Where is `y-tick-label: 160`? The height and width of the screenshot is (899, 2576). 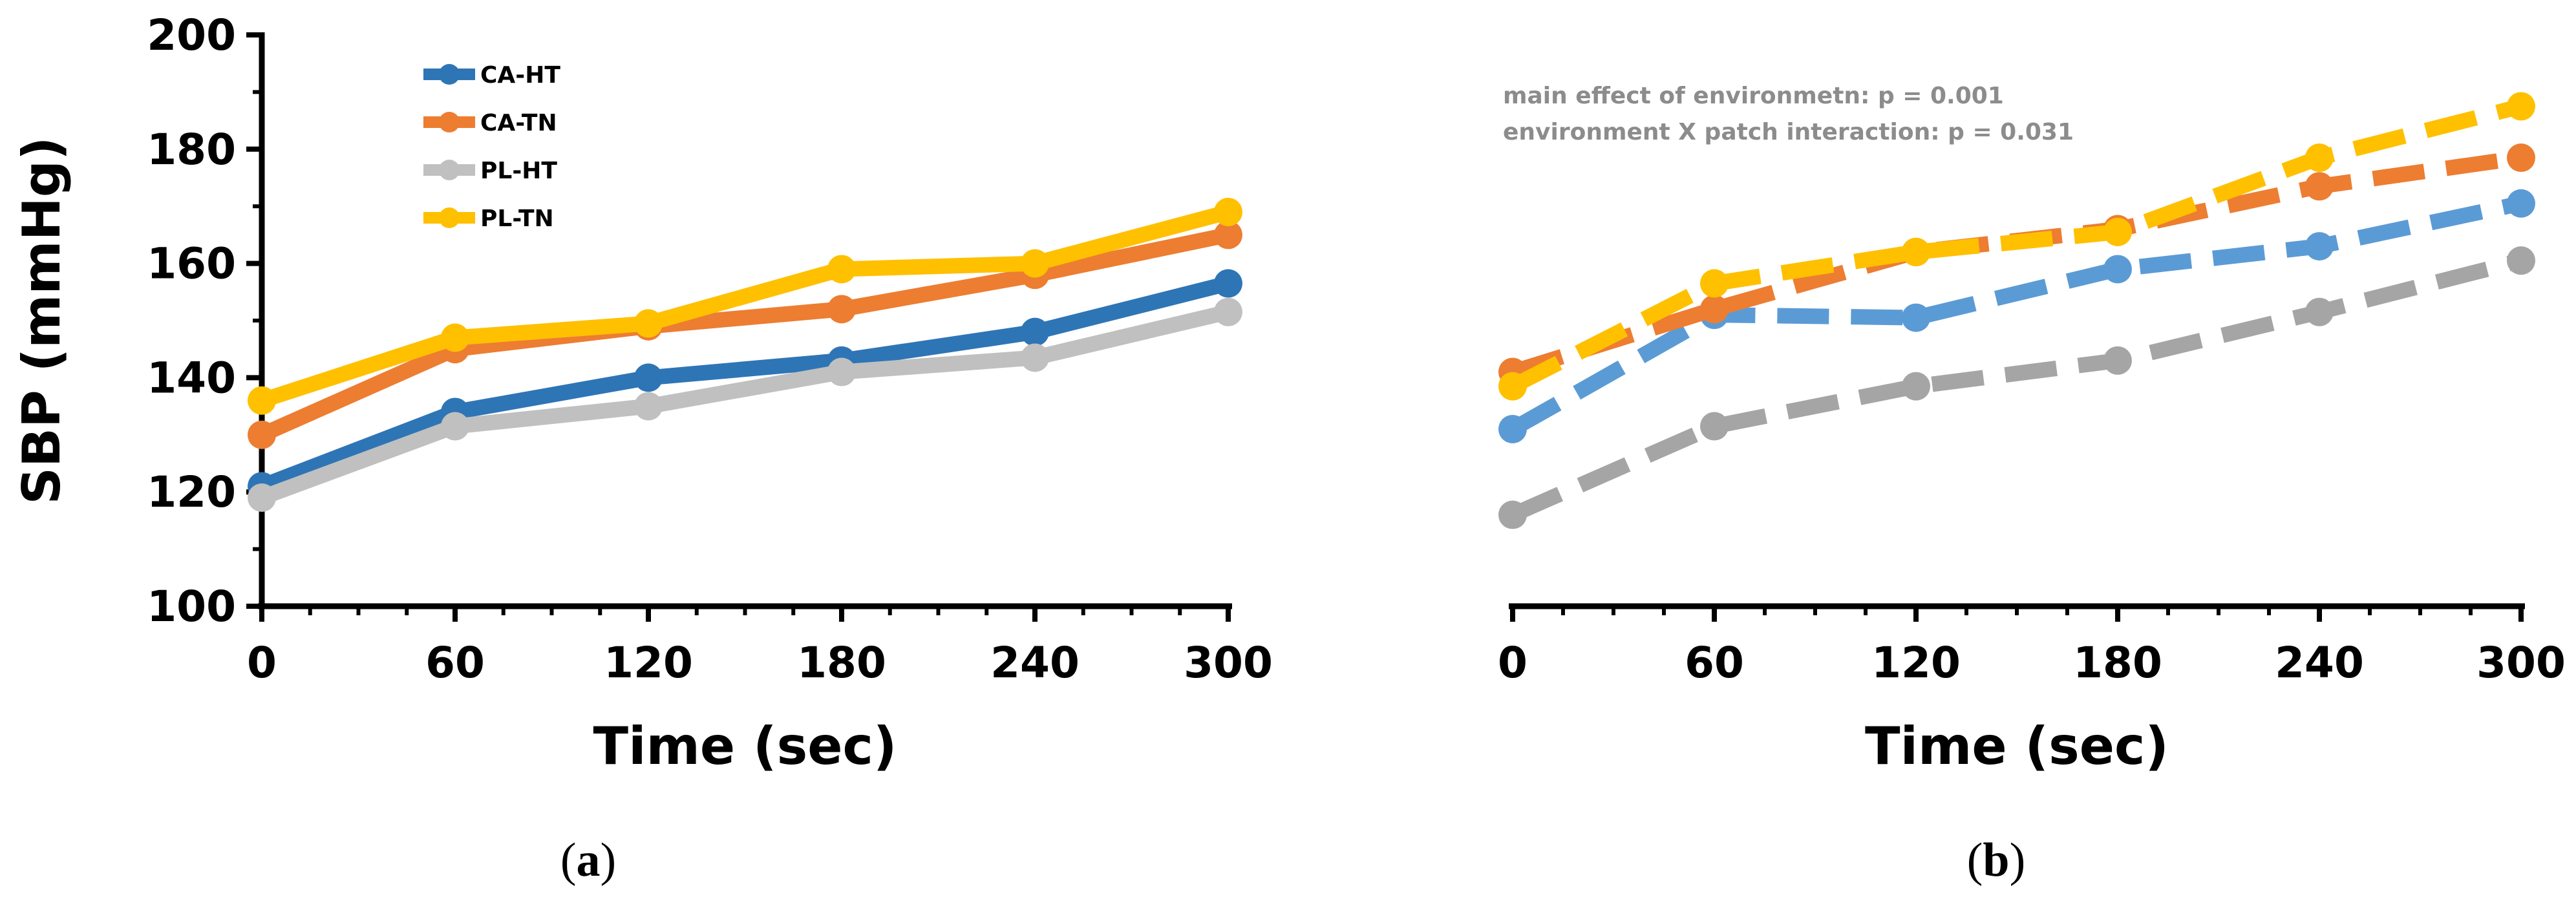
y-tick-label: 160 is located at coordinates (191, 264).